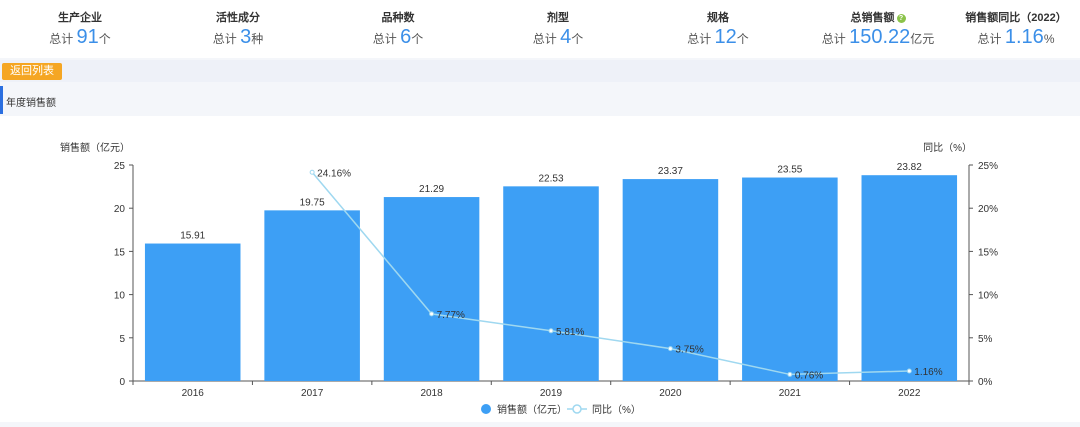 The image size is (1080, 427). Describe the element at coordinates (616, 410) in the screenshot. I see `legend-line-label: 同比（%）` at that location.